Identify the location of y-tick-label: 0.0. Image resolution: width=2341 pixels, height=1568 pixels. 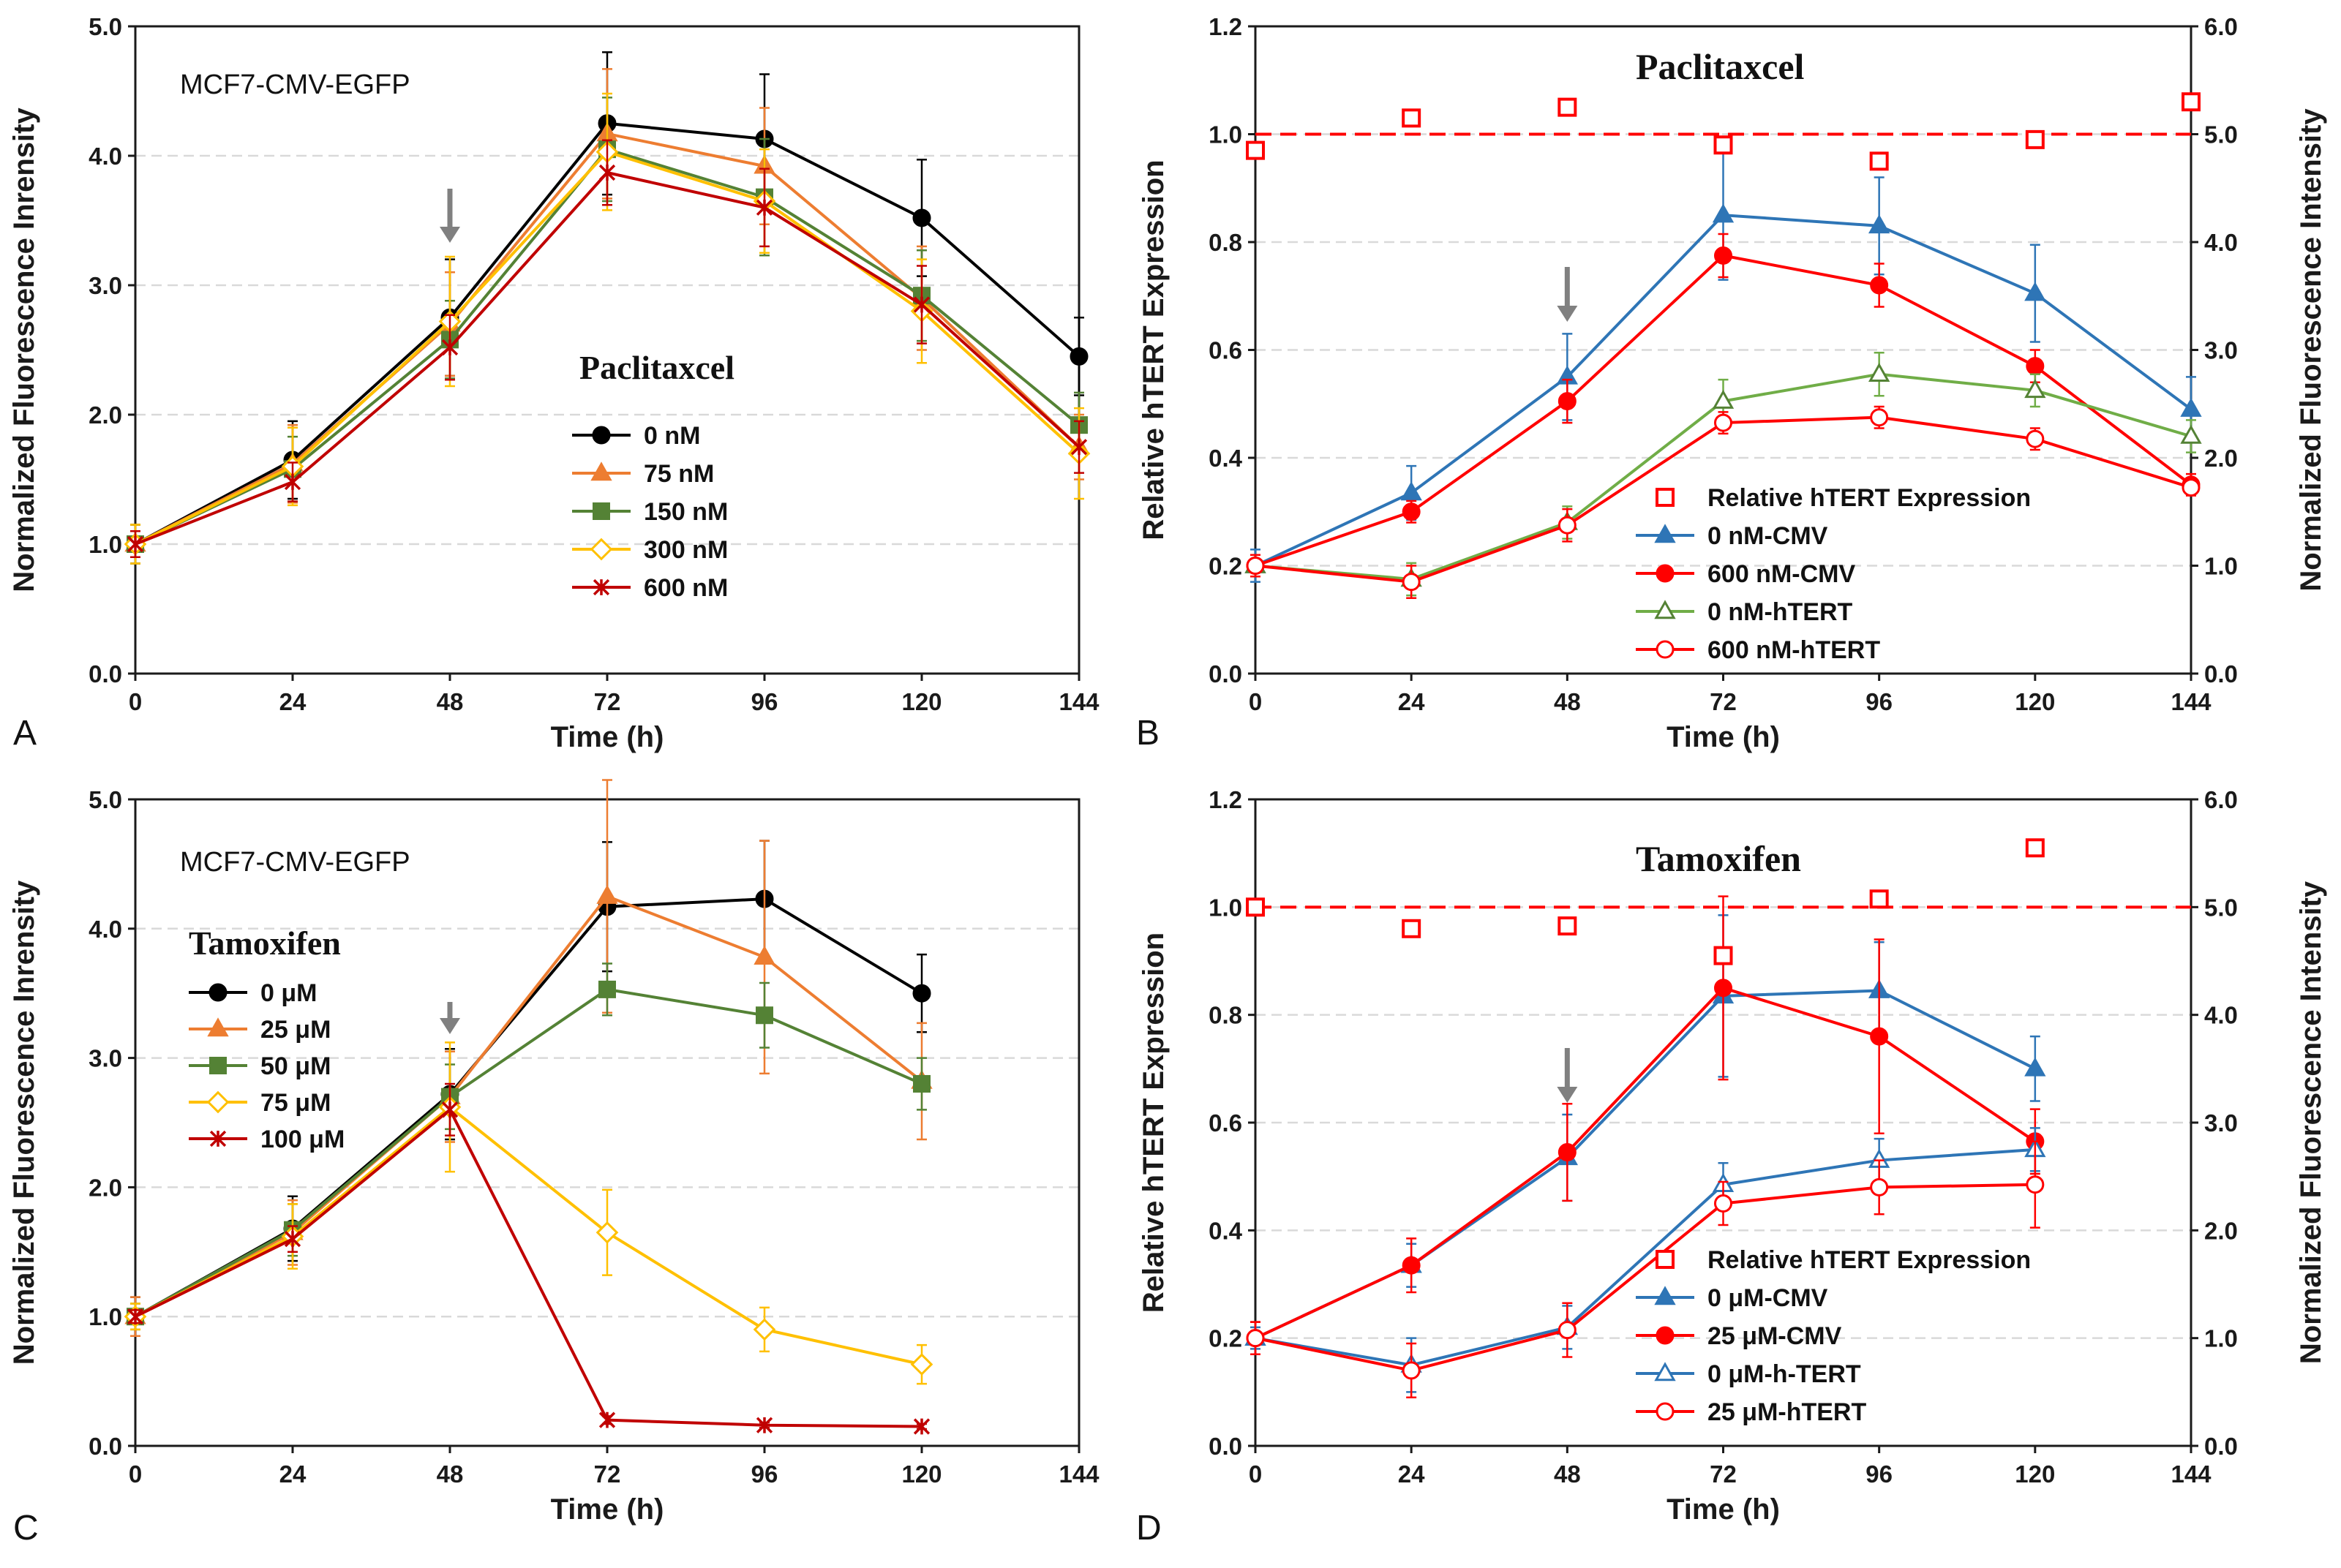
(105, 673).